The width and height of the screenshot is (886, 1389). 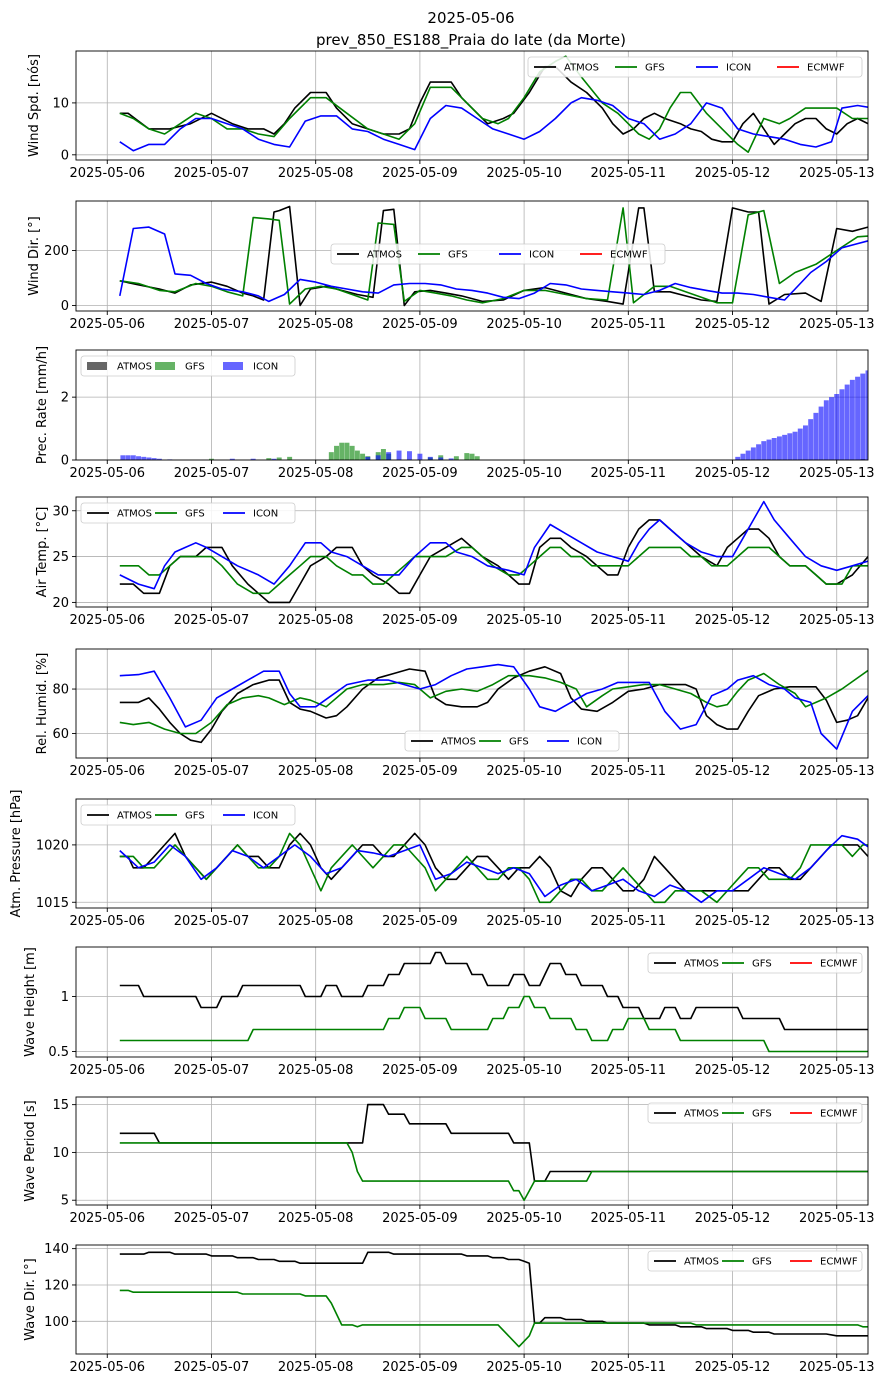 What do you see at coordinates (233, 366) in the screenshot?
I see `legend-swatch-icon` at bounding box center [233, 366].